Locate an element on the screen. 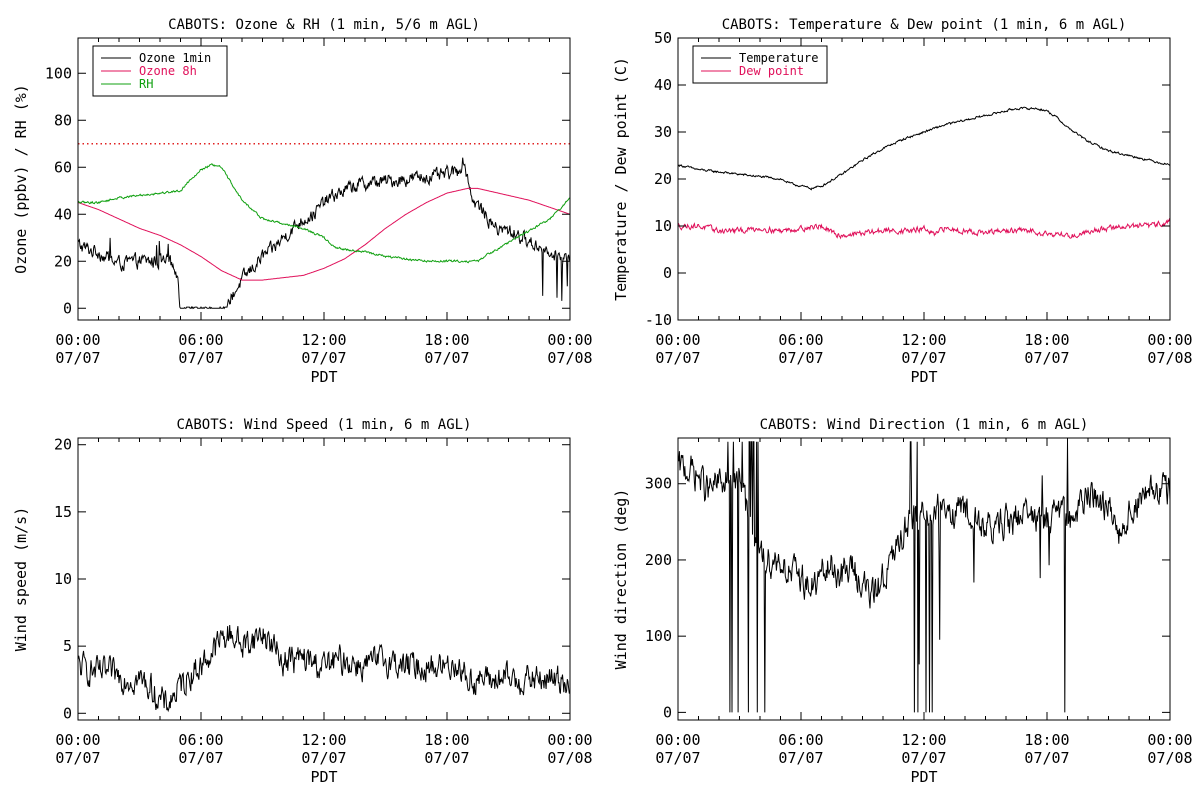  y-tick-label: 50 is located at coordinates (663, 38).